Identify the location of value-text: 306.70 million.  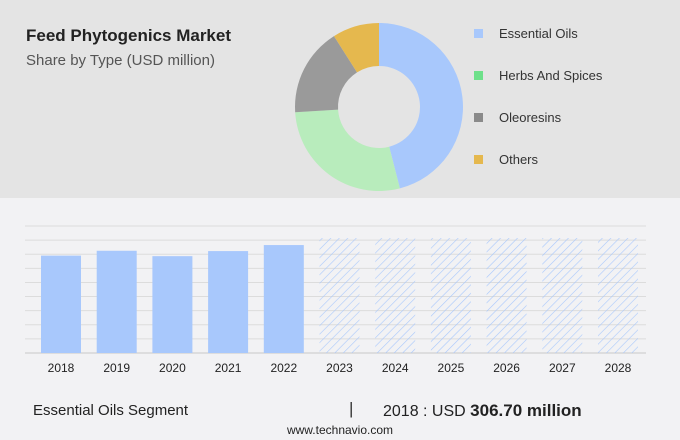
(526, 410).